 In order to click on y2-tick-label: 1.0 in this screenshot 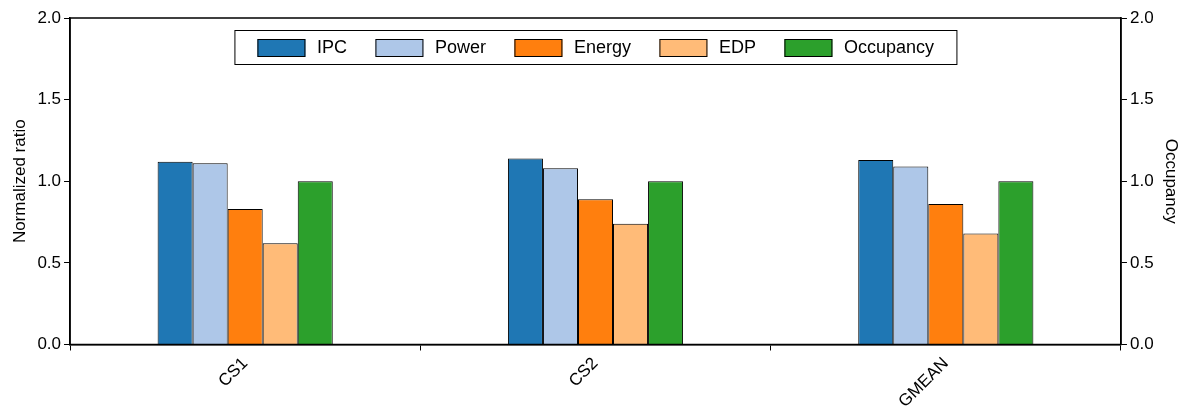, I will do `click(1141, 180)`.